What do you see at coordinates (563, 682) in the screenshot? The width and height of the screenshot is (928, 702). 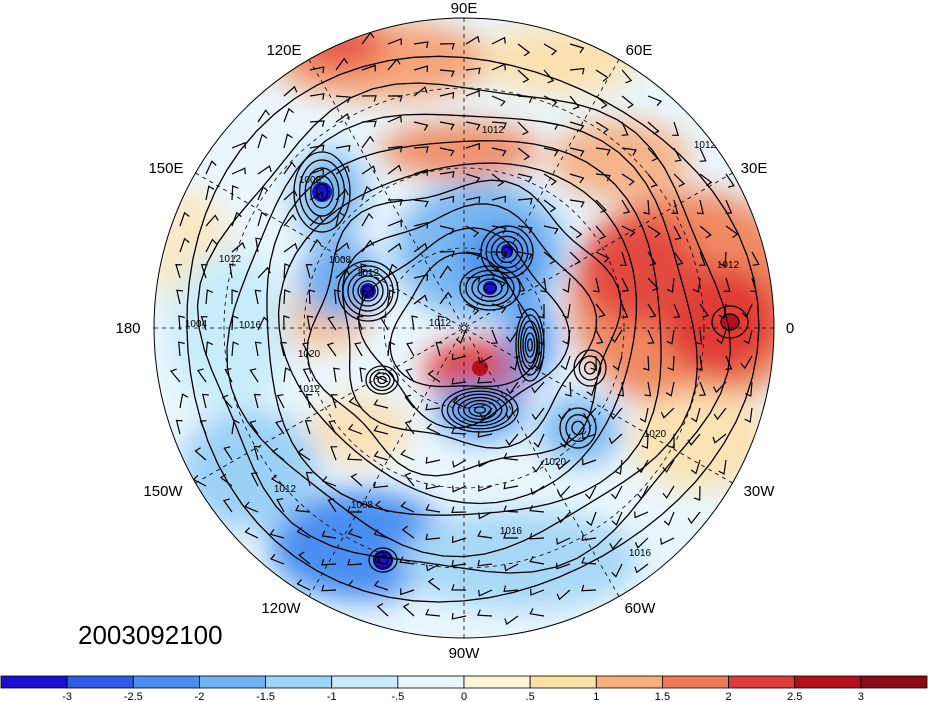 I see `colorbar-swatch` at bounding box center [563, 682].